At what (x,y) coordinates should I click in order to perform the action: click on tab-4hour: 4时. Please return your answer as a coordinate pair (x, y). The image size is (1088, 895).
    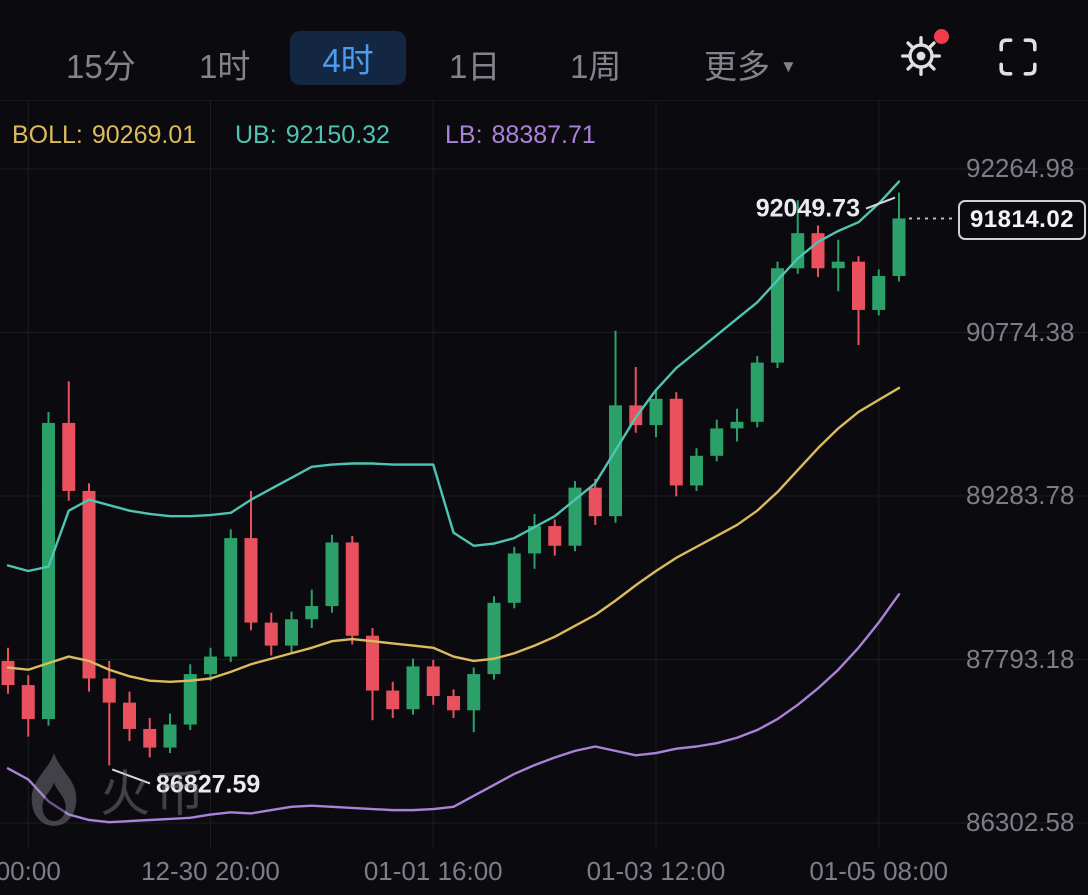
    Looking at the image, I should click on (348, 58).